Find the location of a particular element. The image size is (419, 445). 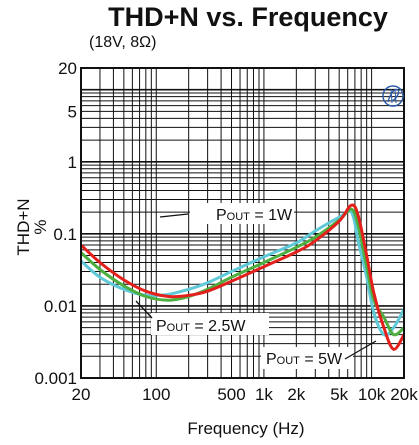

x-axis-label: Frequency (Hz) is located at coordinates (245, 428).